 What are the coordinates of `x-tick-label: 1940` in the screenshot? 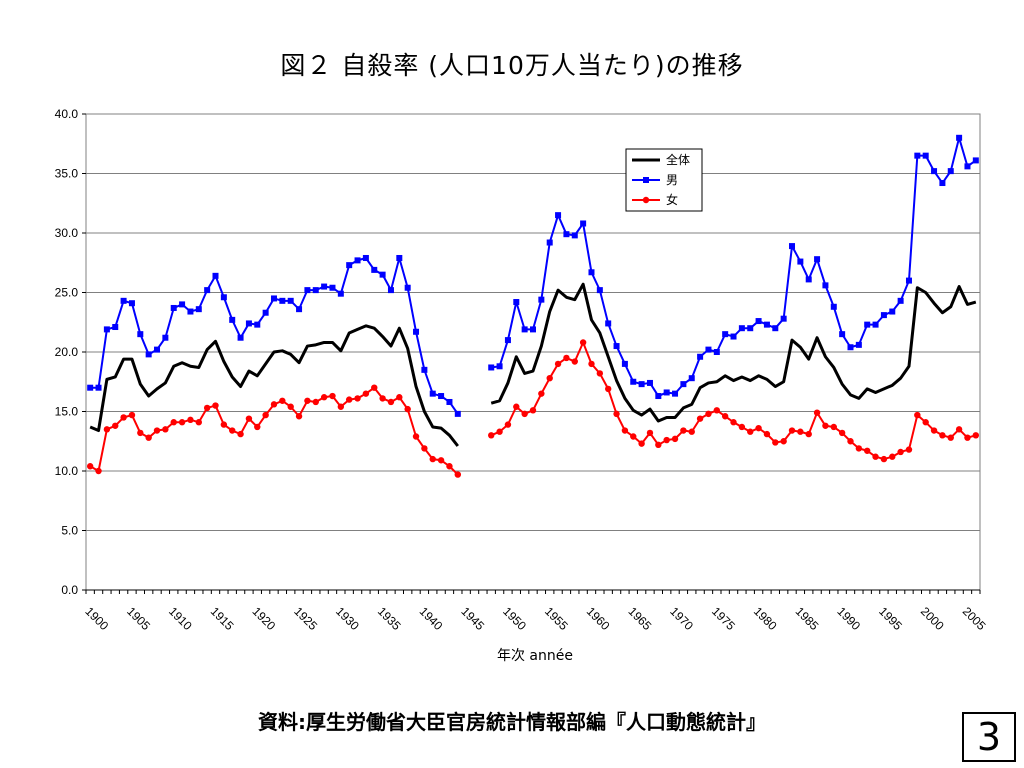 It's located at (431, 618).